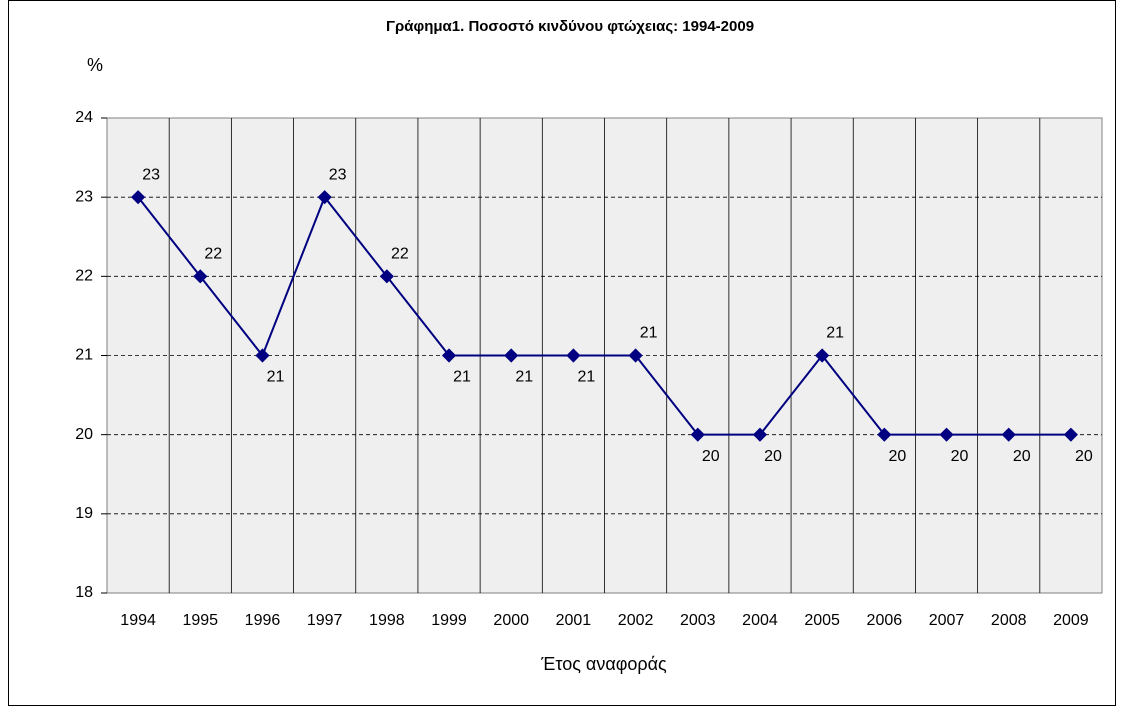 This screenshot has height=707, width=1124. What do you see at coordinates (84, 196) in the screenshot?
I see `y-tick-label: 23` at bounding box center [84, 196].